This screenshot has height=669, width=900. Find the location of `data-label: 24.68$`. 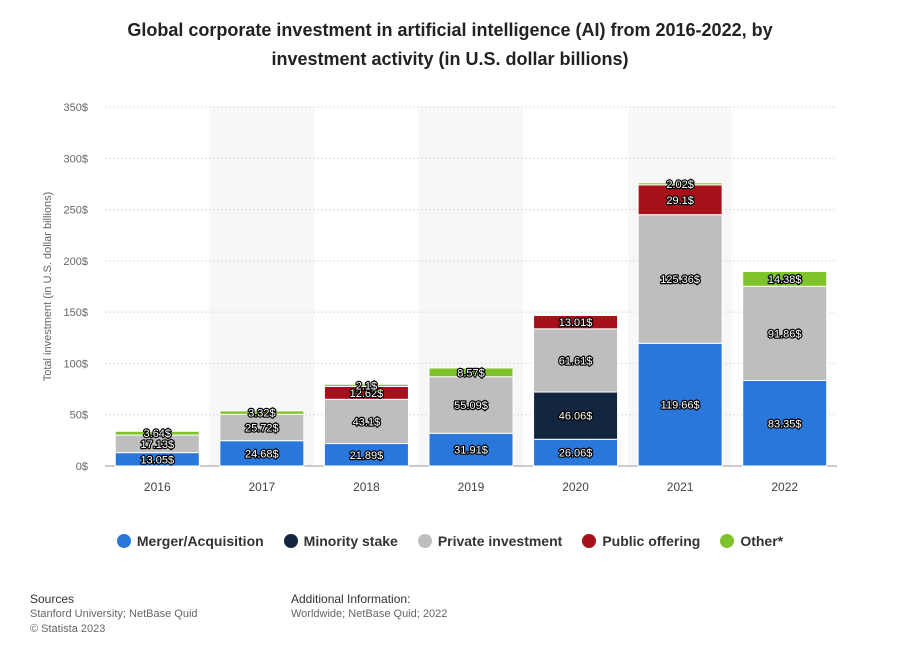

data-label: 24.68$ is located at coordinates (262, 454).